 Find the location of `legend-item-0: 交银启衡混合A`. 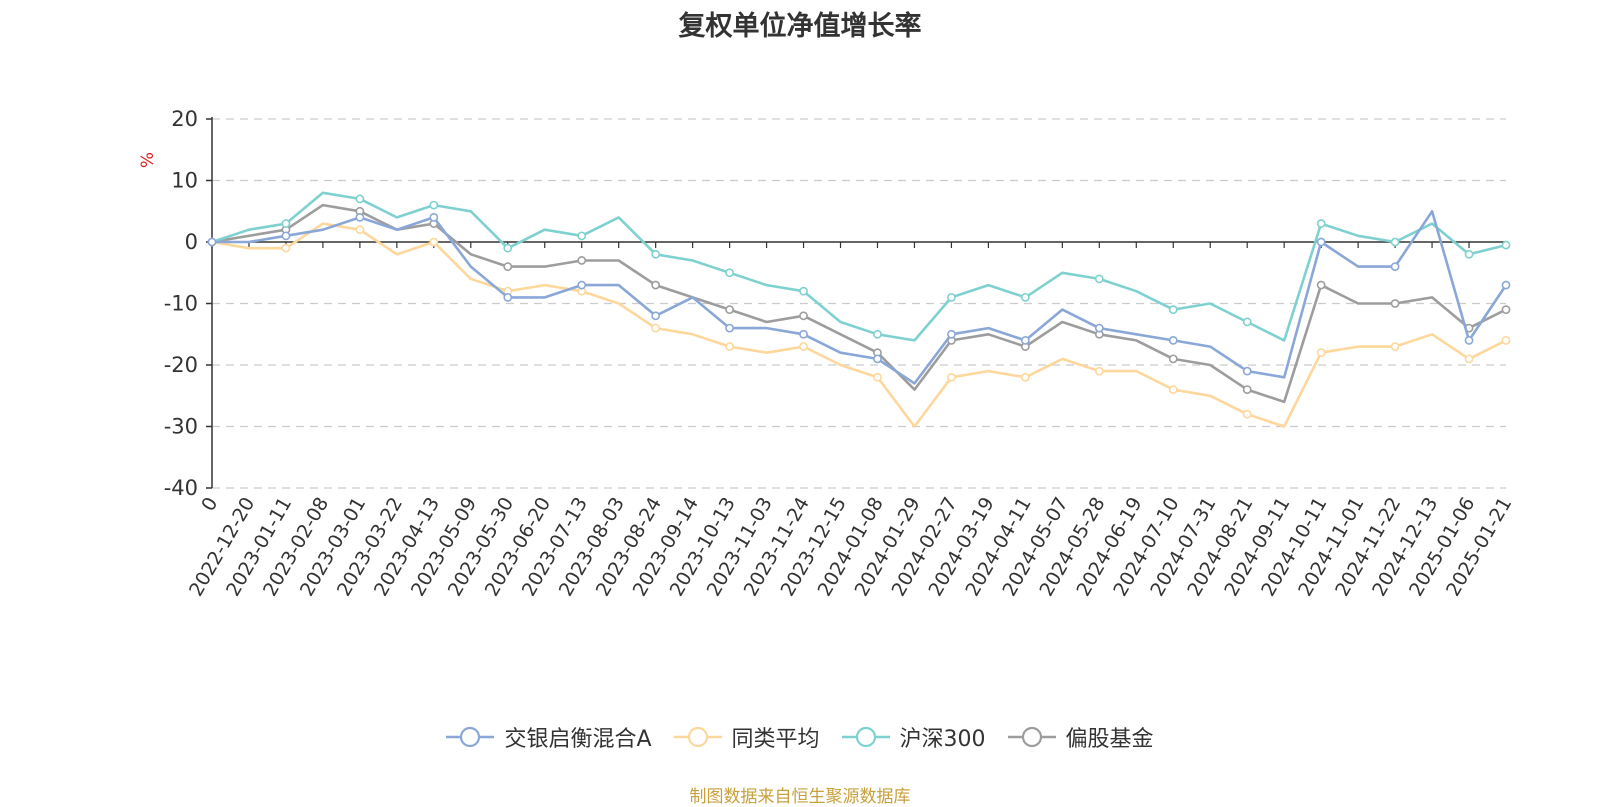

legend-item-0: 交银启衡混合A is located at coordinates (549, 737).